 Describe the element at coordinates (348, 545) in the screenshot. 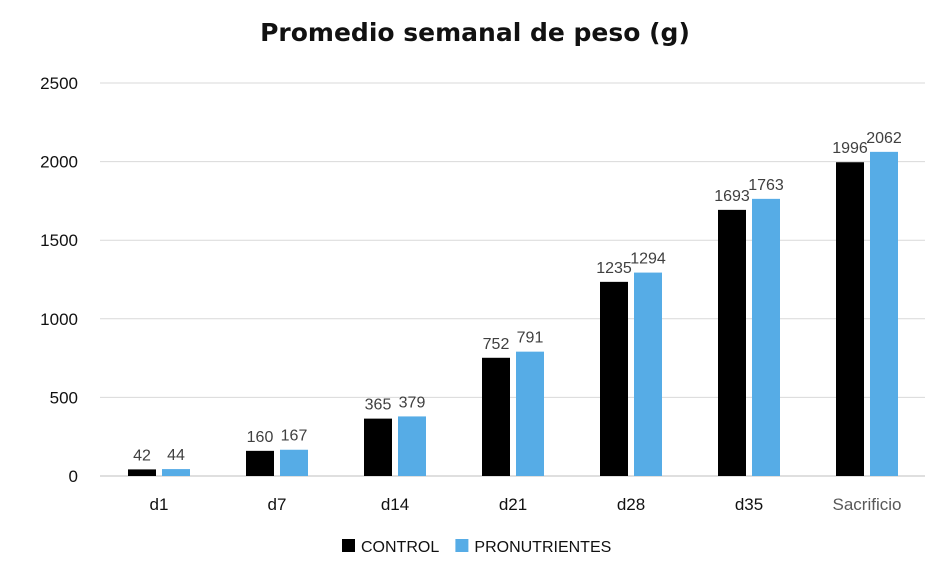

I see `legend-swatch-control` at that location.